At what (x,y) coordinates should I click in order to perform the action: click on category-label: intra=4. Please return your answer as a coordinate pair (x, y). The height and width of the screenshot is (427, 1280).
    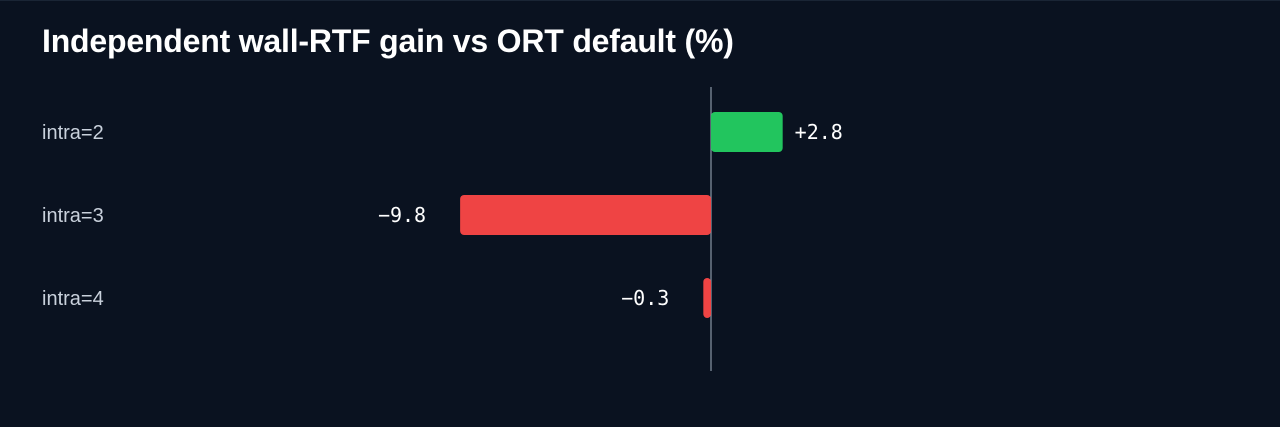
    Looking at the image, I should click on (73, 299).